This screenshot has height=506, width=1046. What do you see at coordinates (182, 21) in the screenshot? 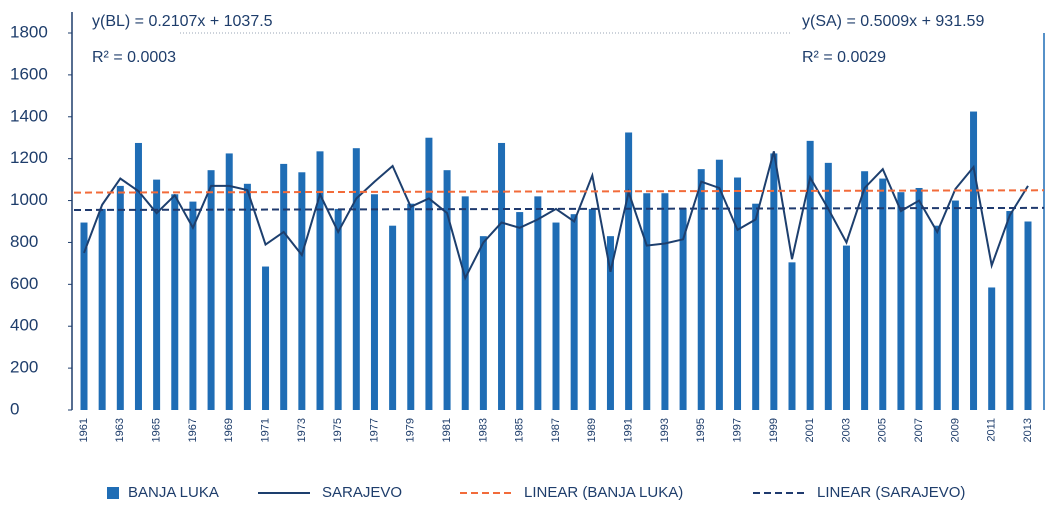
I see `annotation: y(BL) = 0.2107x + 1037.5` at bounding box center [182, 21].